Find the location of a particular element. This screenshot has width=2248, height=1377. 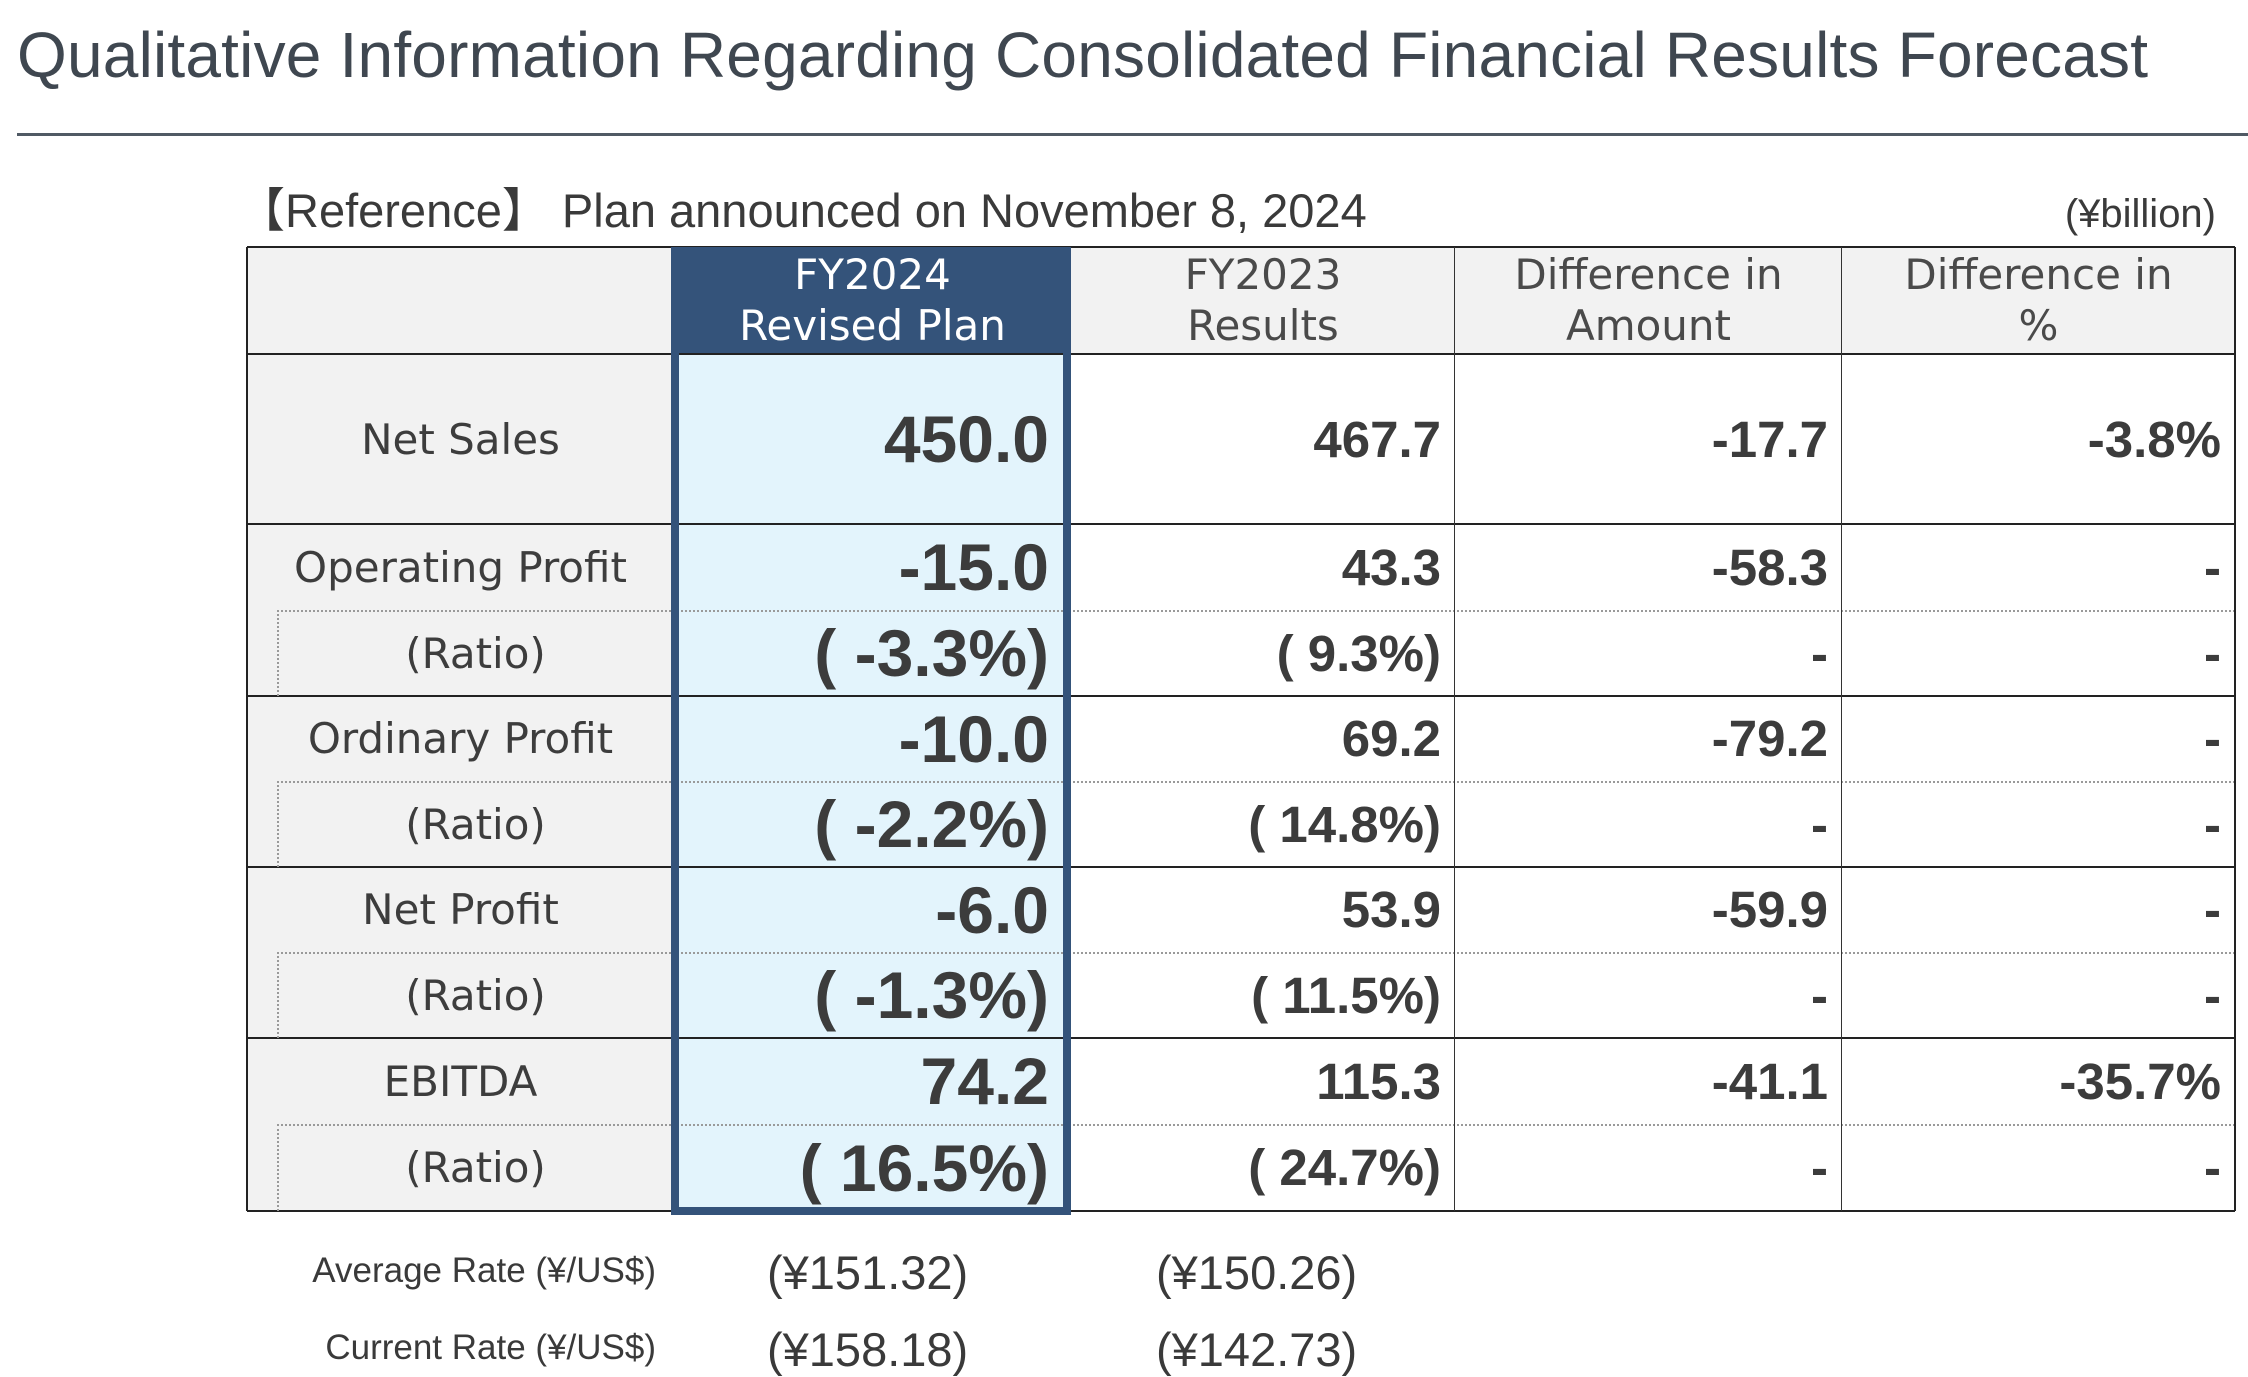

row-label-ebitda-ratio: (Ratio) is located at coordinates (475, 1167).